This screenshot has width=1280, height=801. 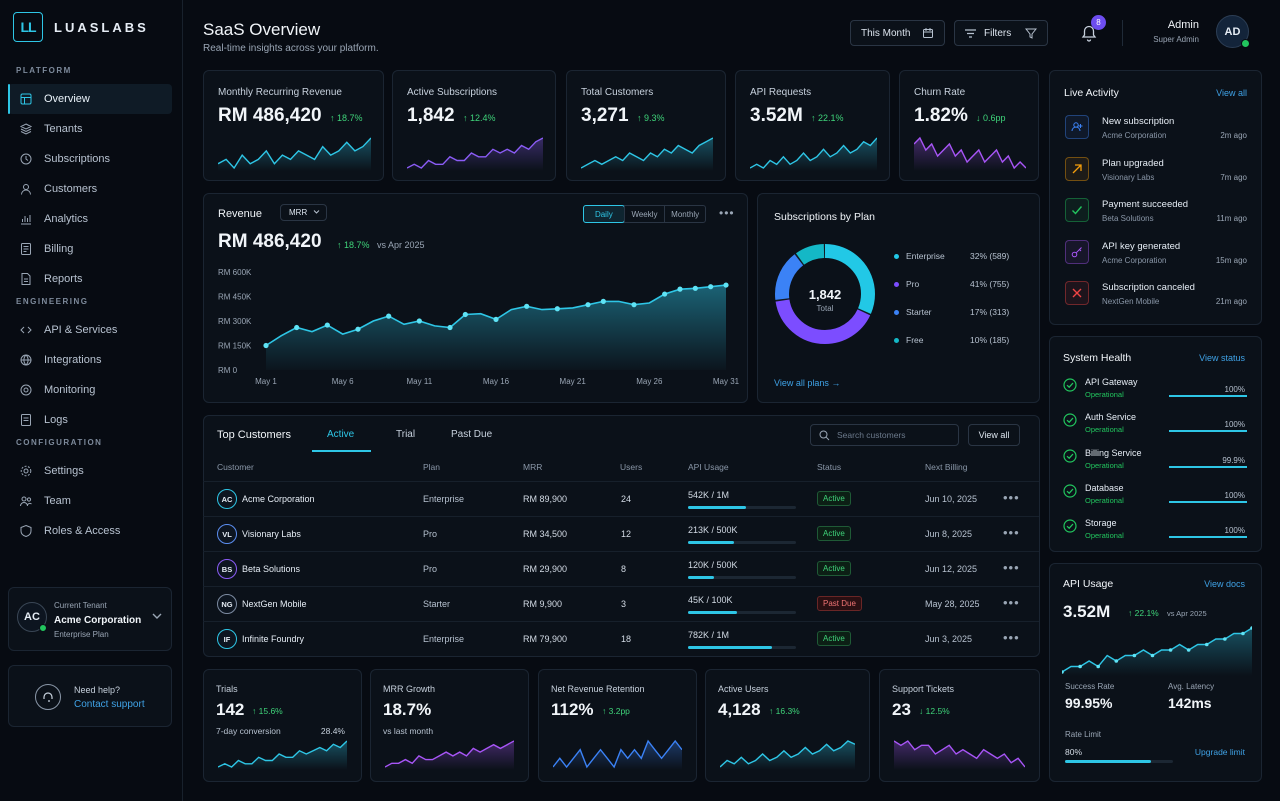 I want to click on sidebar-item-team: Team, so click(x=90, y=501).